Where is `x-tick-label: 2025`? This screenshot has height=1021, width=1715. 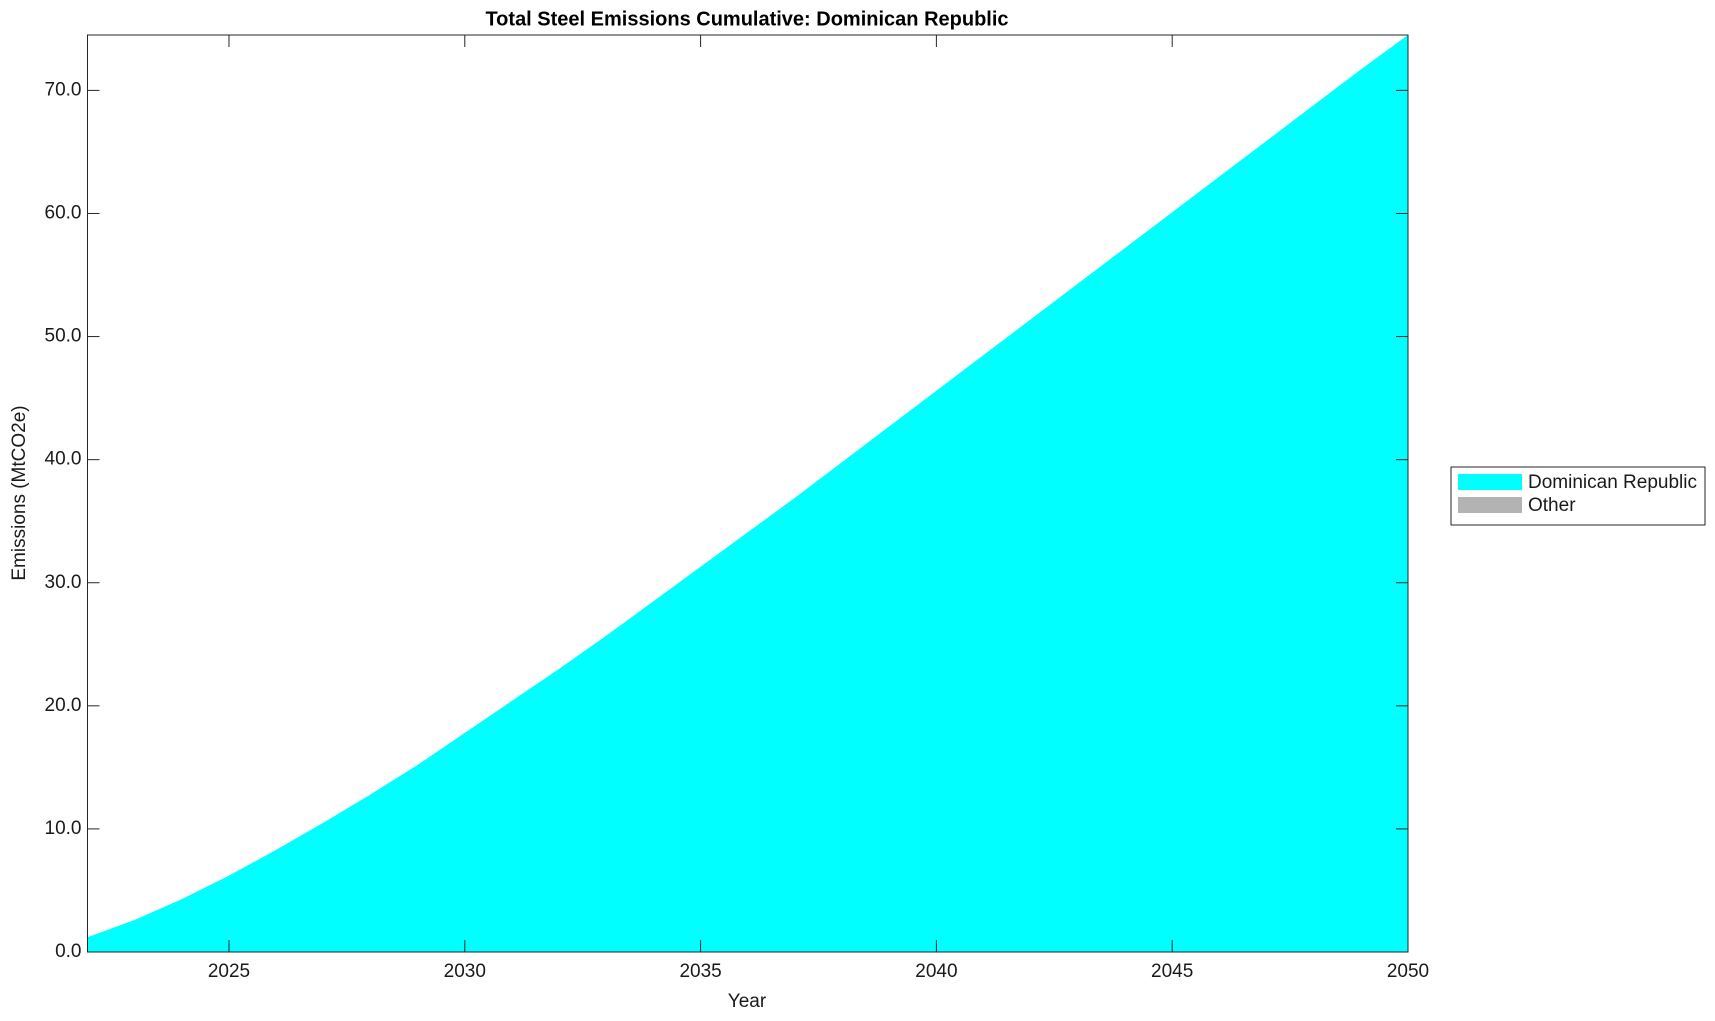 x-tick-label: 2025 is located at coordinates (229, 971).